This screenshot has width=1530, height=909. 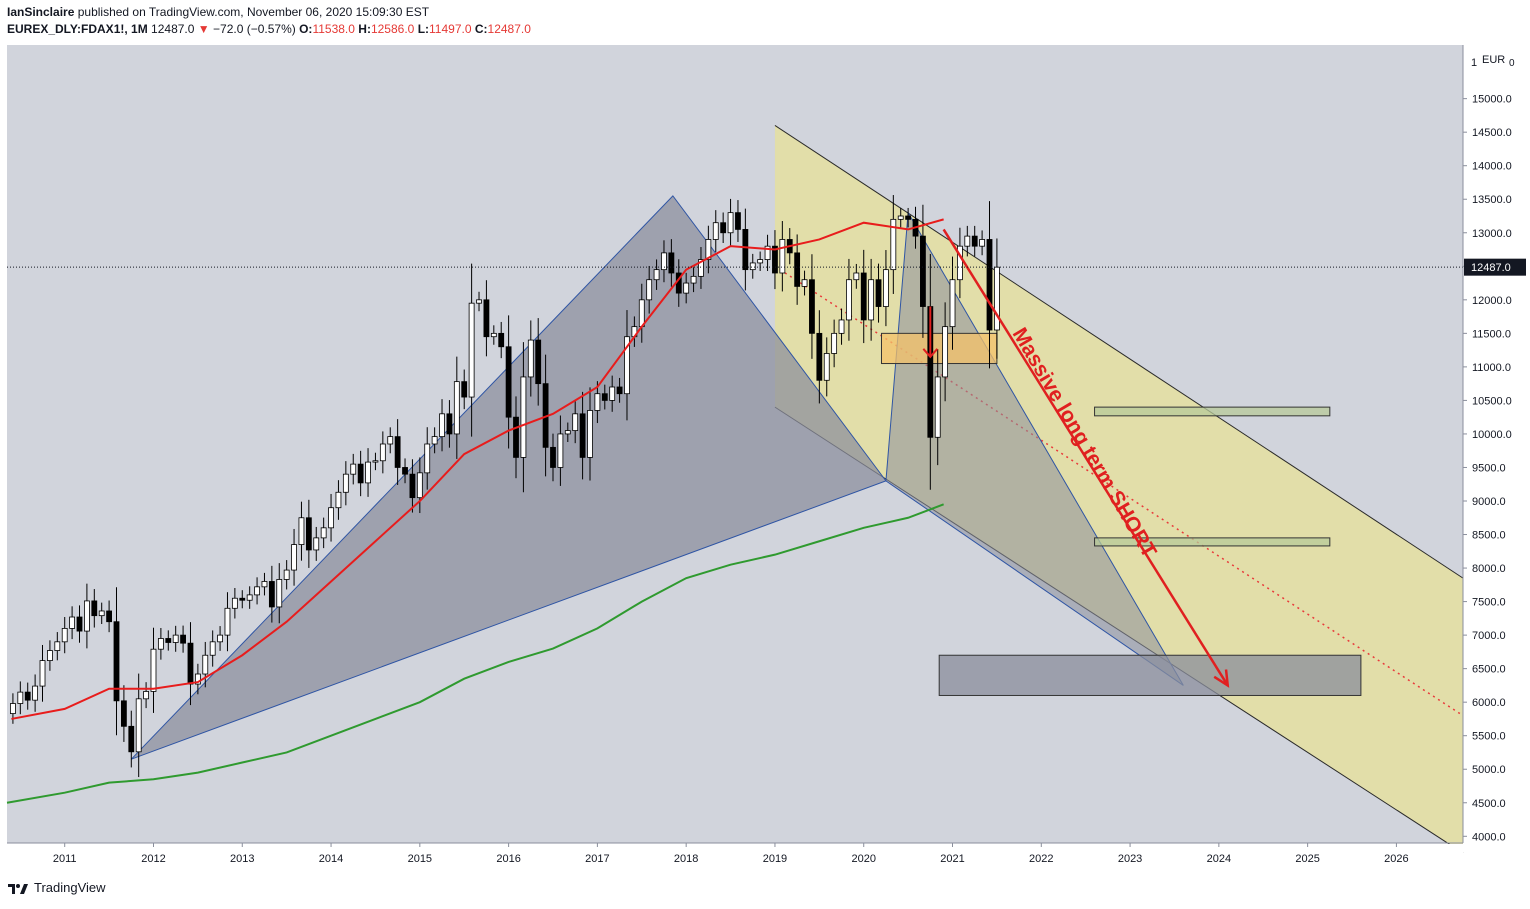 What do you see at coordinates (77, 29) in the screenshot?
I see `symbol-name: EUREX_DLY:FDAX1!, 1M` at bounding box center [77, 29].